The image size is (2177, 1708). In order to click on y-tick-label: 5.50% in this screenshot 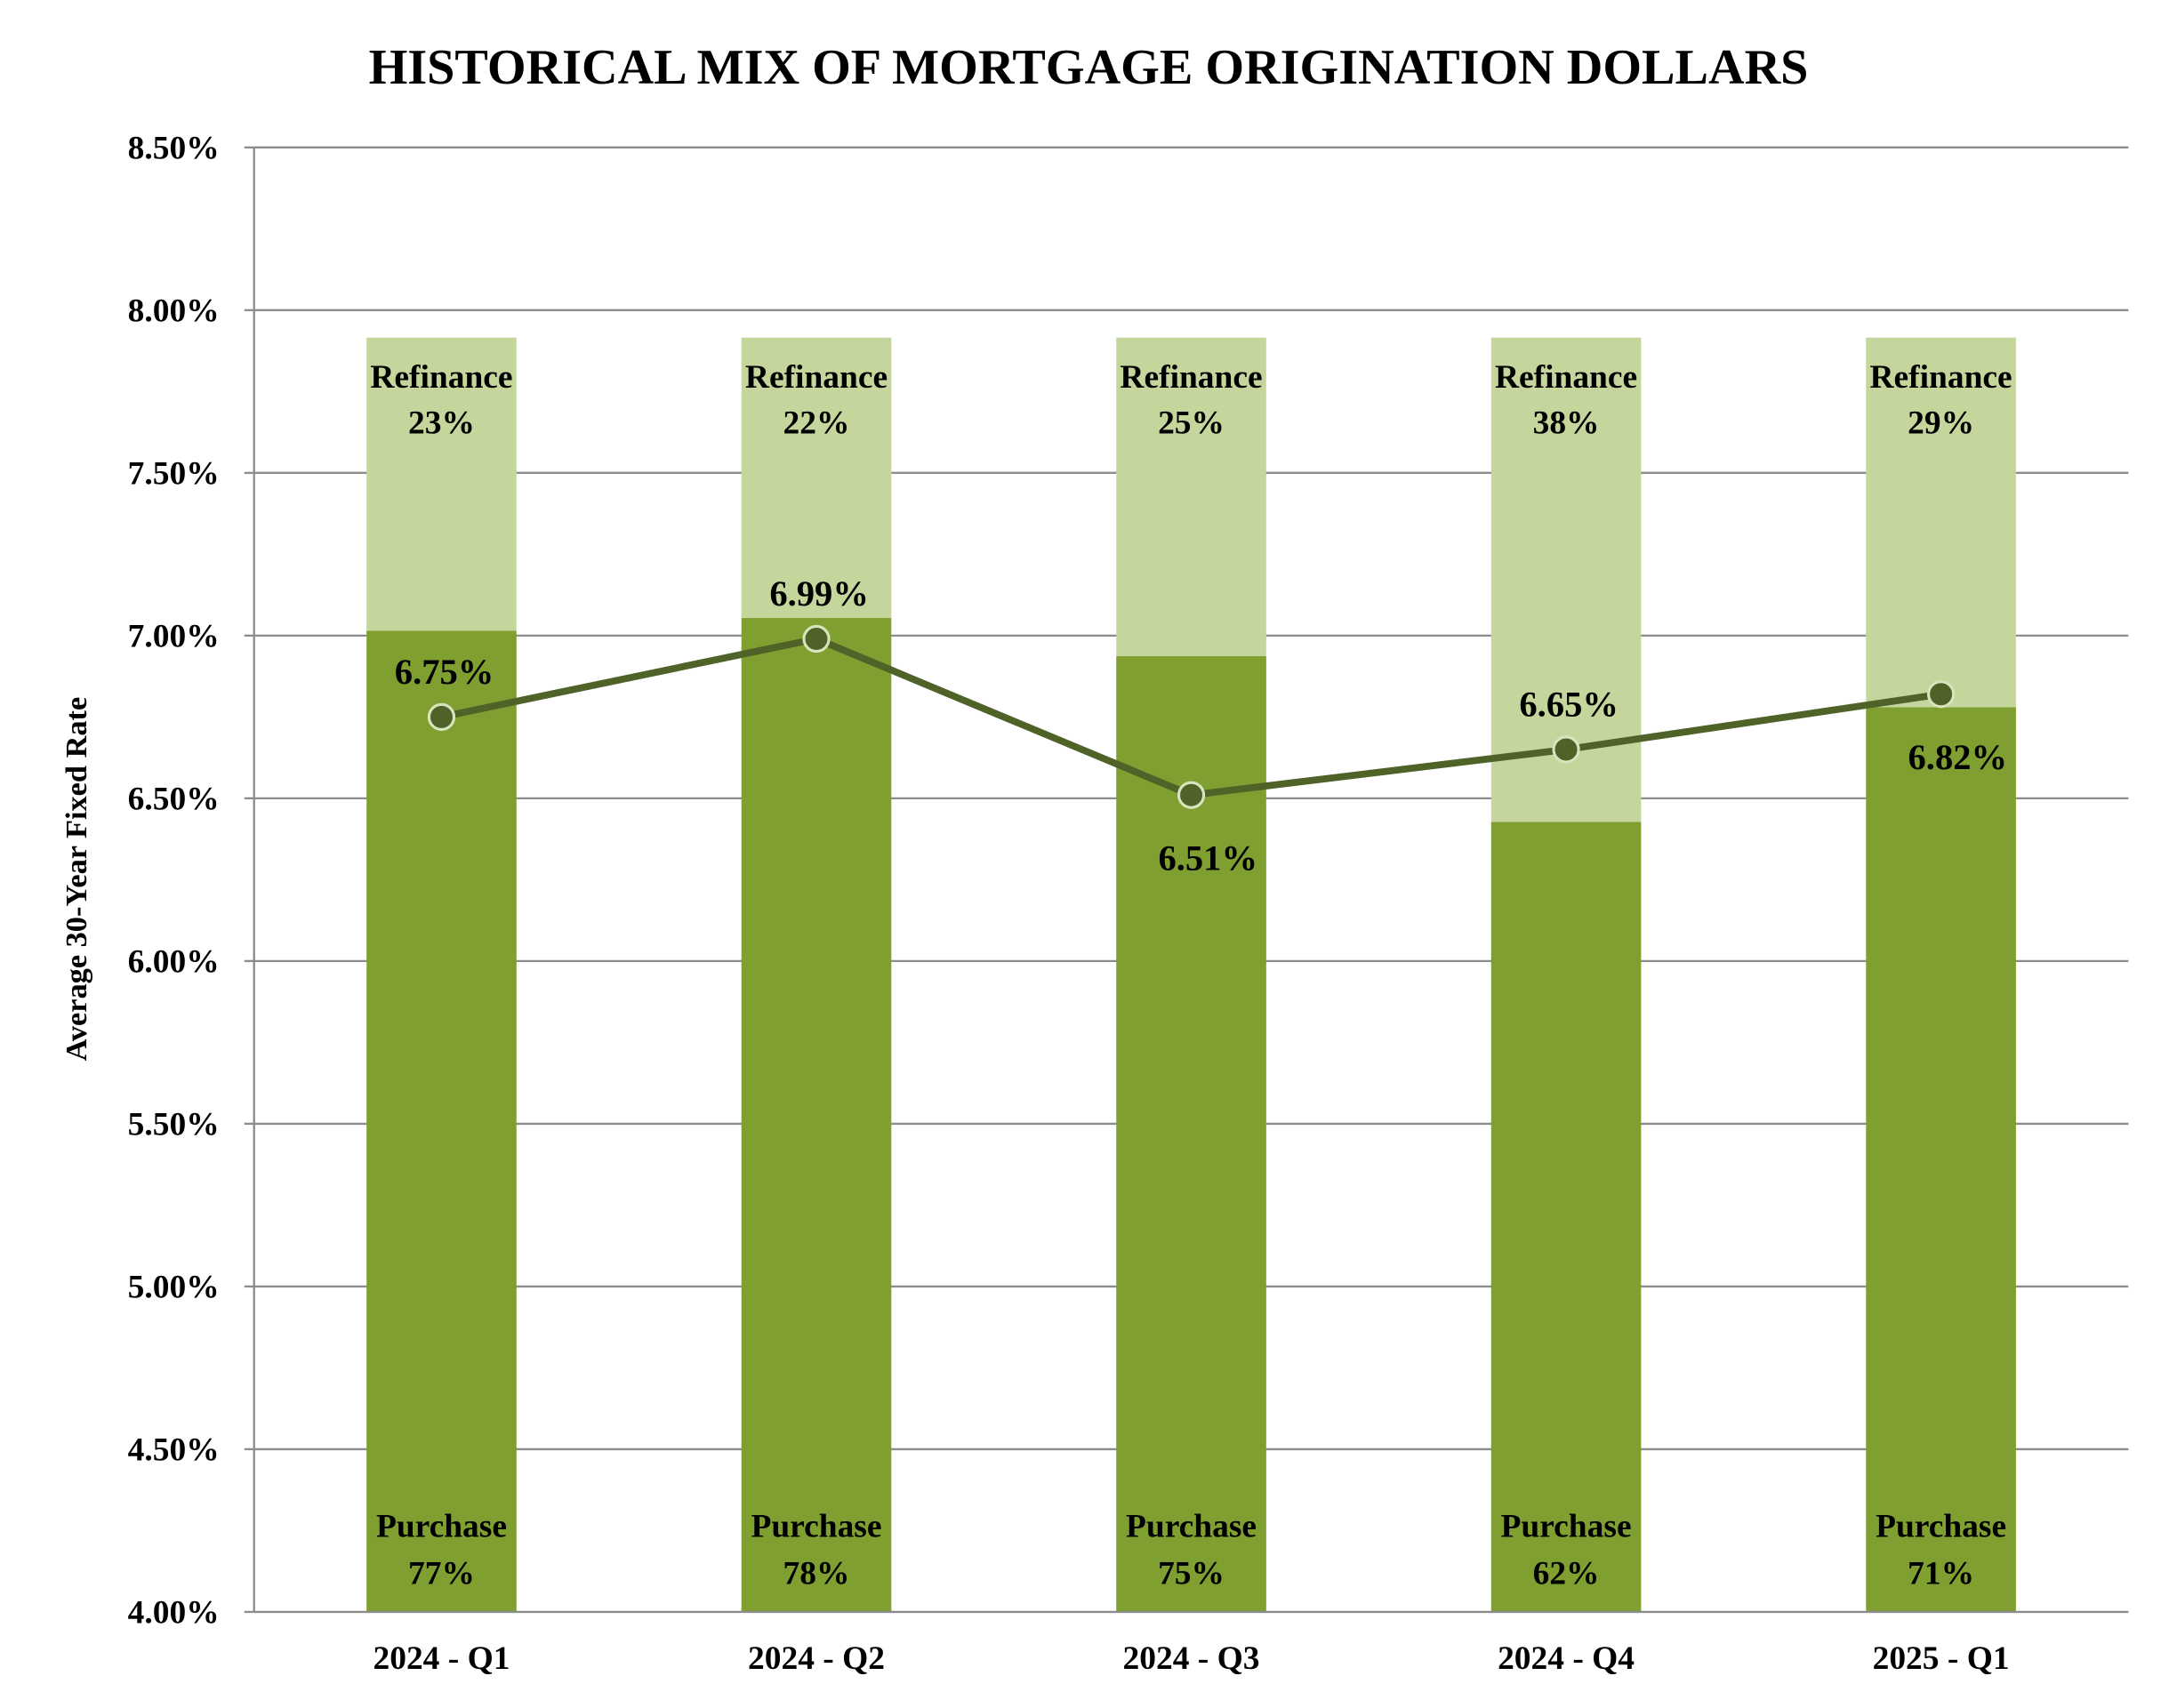, I will do `click(174, 1124)`.